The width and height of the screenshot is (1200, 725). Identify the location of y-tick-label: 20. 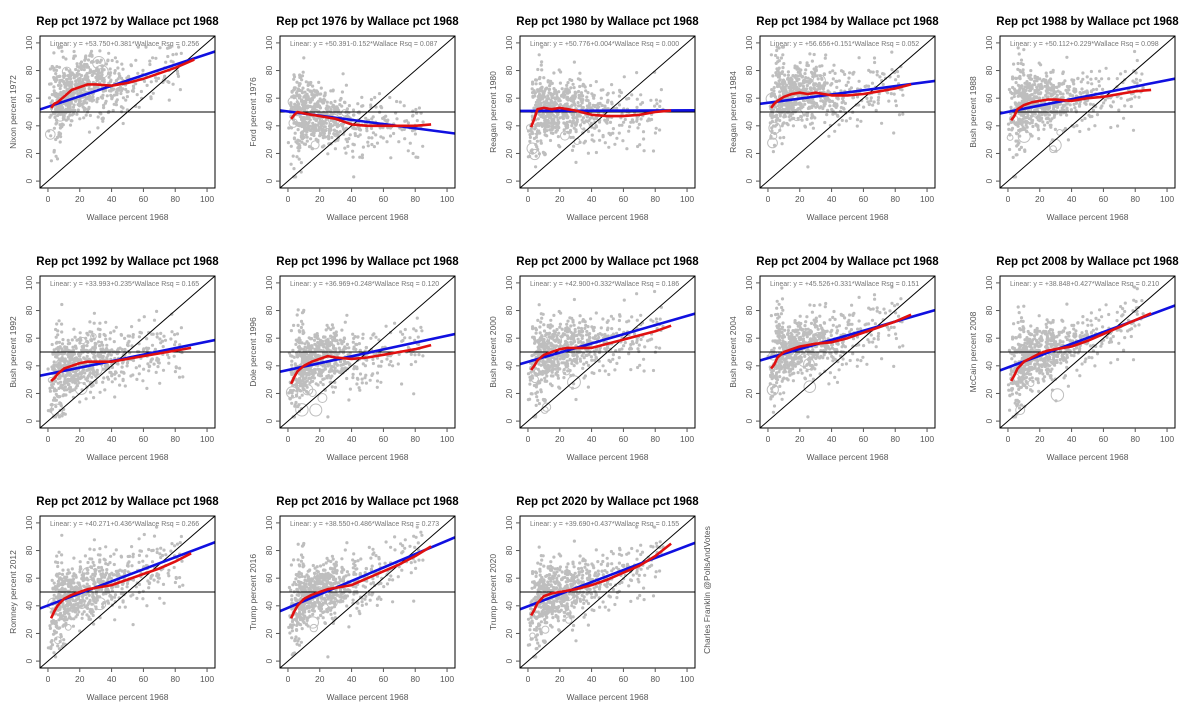
(989, 153).